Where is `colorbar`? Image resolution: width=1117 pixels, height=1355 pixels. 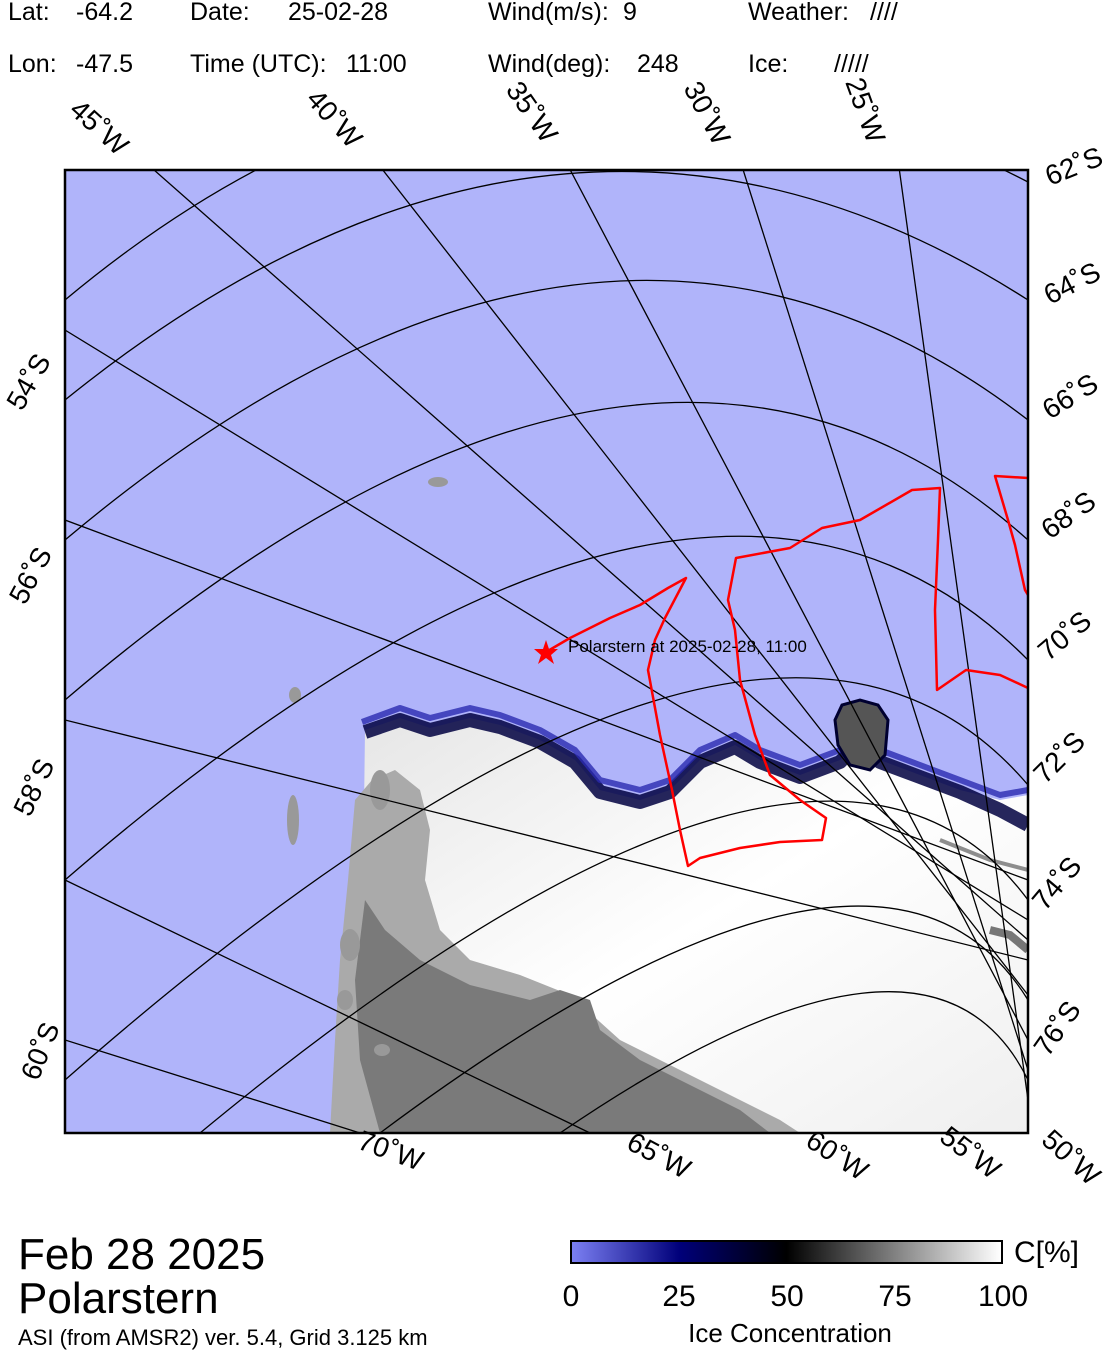 colorbar is located at coordinates (786, 1252).